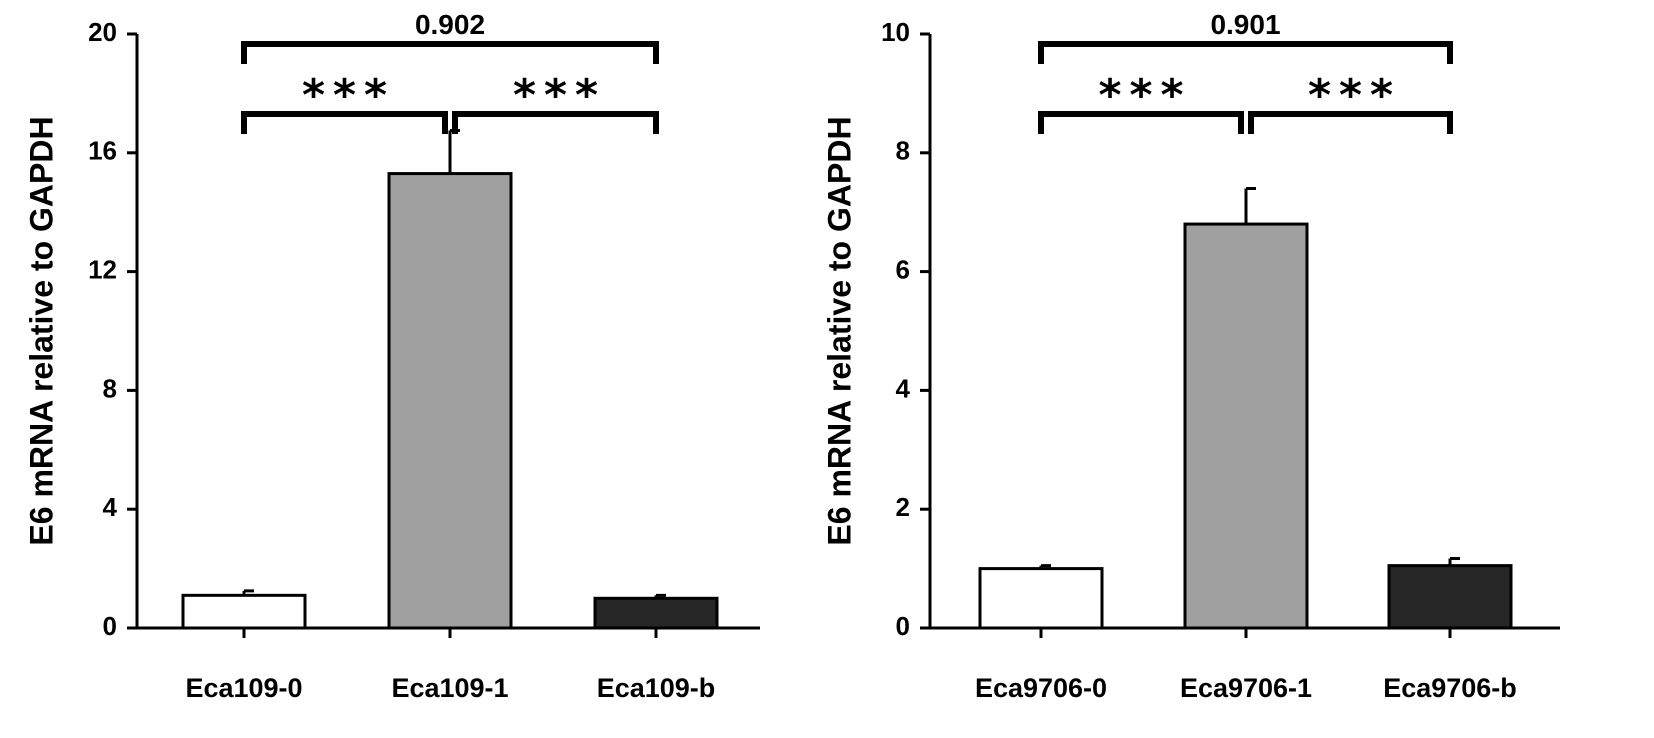 This screenshot has height=738, width=1654. What do you see at coordinates (1450, 688) in the screenshot?
I see `x-tick-label: Eca9706-b` at bounding box center [1450, 688].